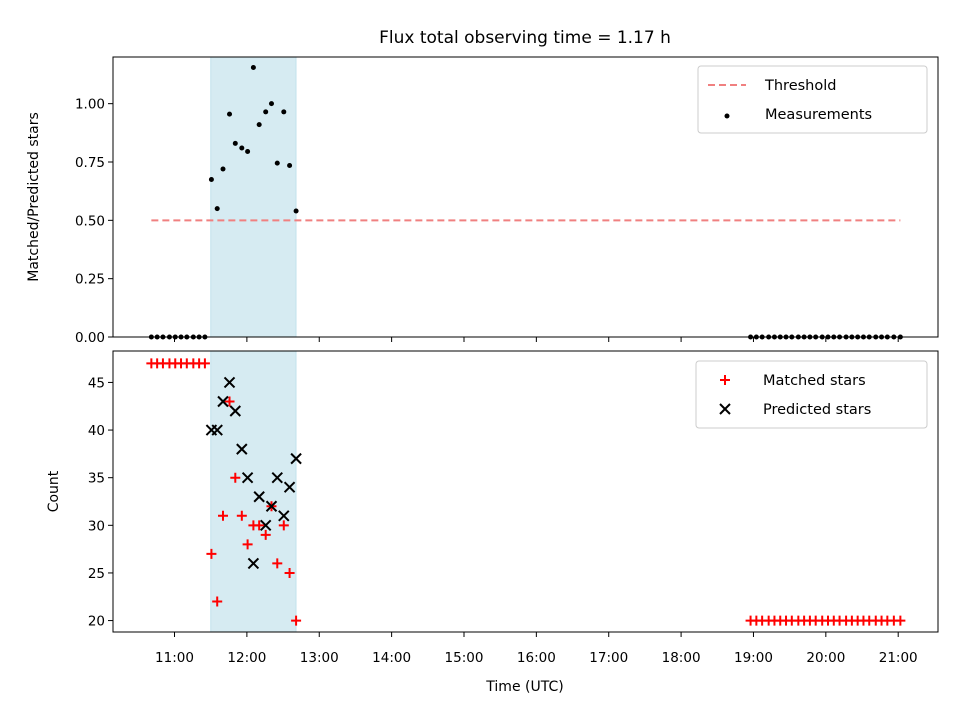  Describe the element at coordinates (96, 526) in the screenshot. I see `y-tick-label: 30` at that location.